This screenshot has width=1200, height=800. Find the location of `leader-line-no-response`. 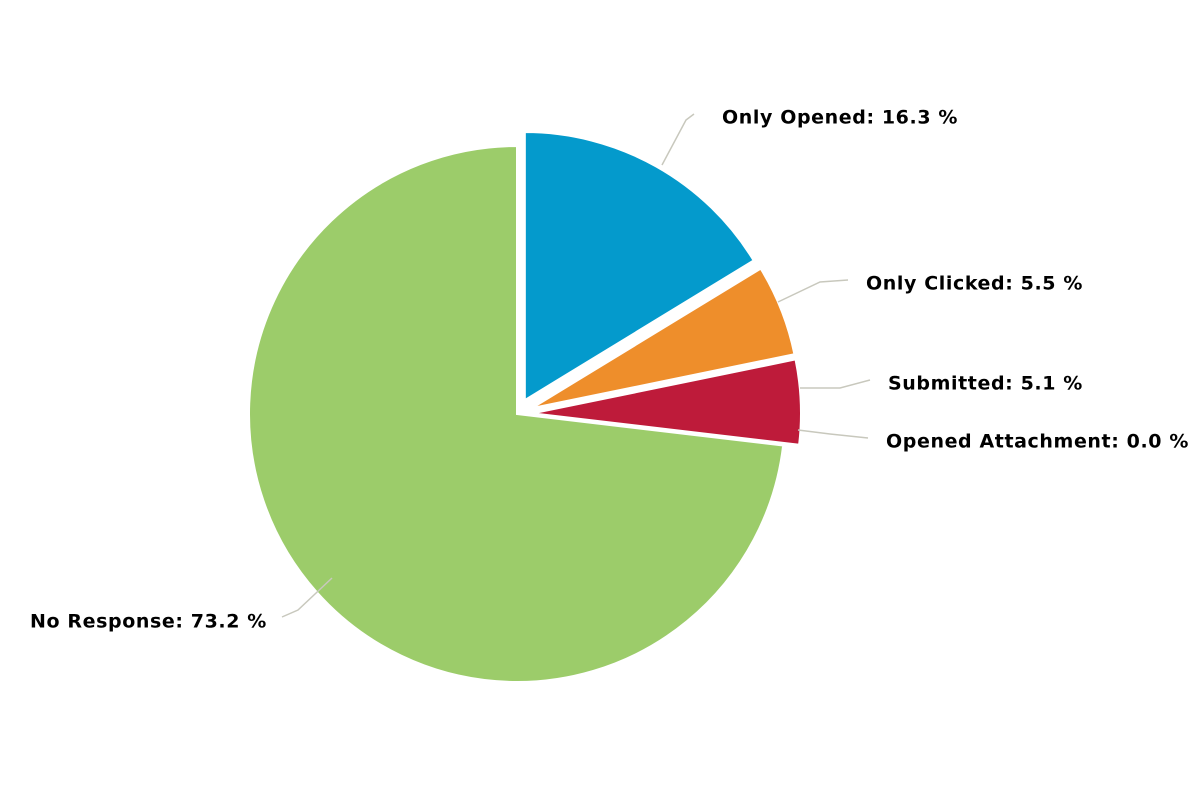

leader-line-no-response is located at coordinates (307, 597).